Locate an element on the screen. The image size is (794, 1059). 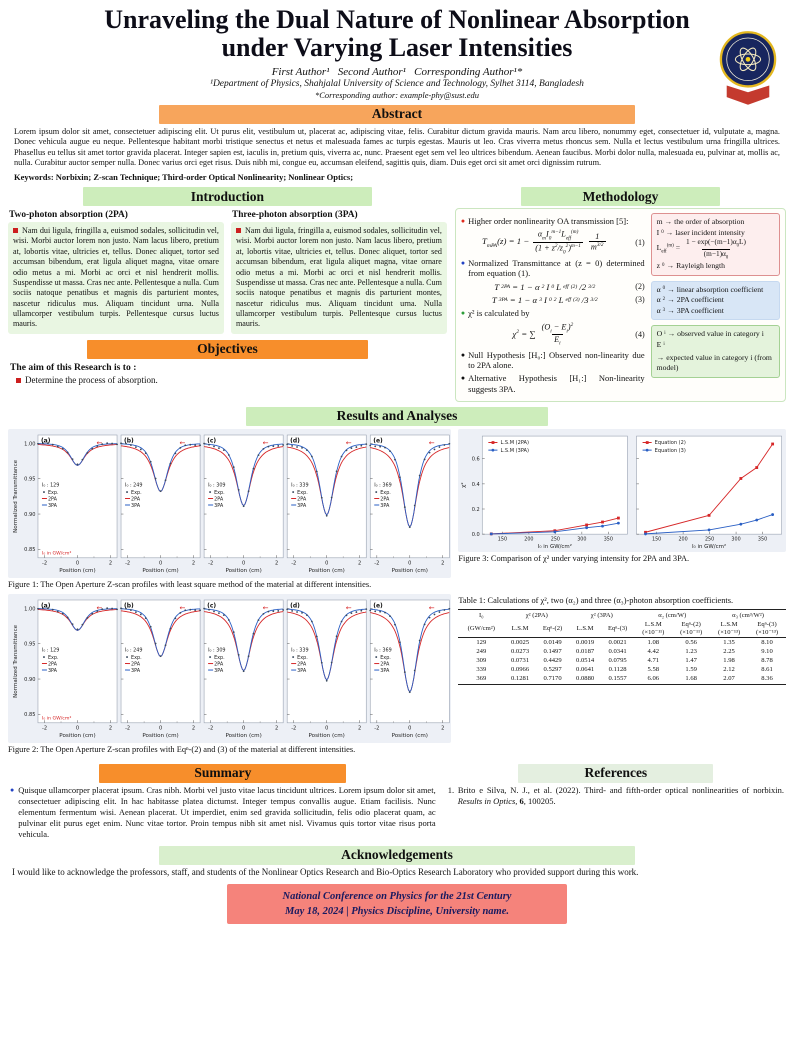
svg-text: (e) is located at coordinates (378, 605).